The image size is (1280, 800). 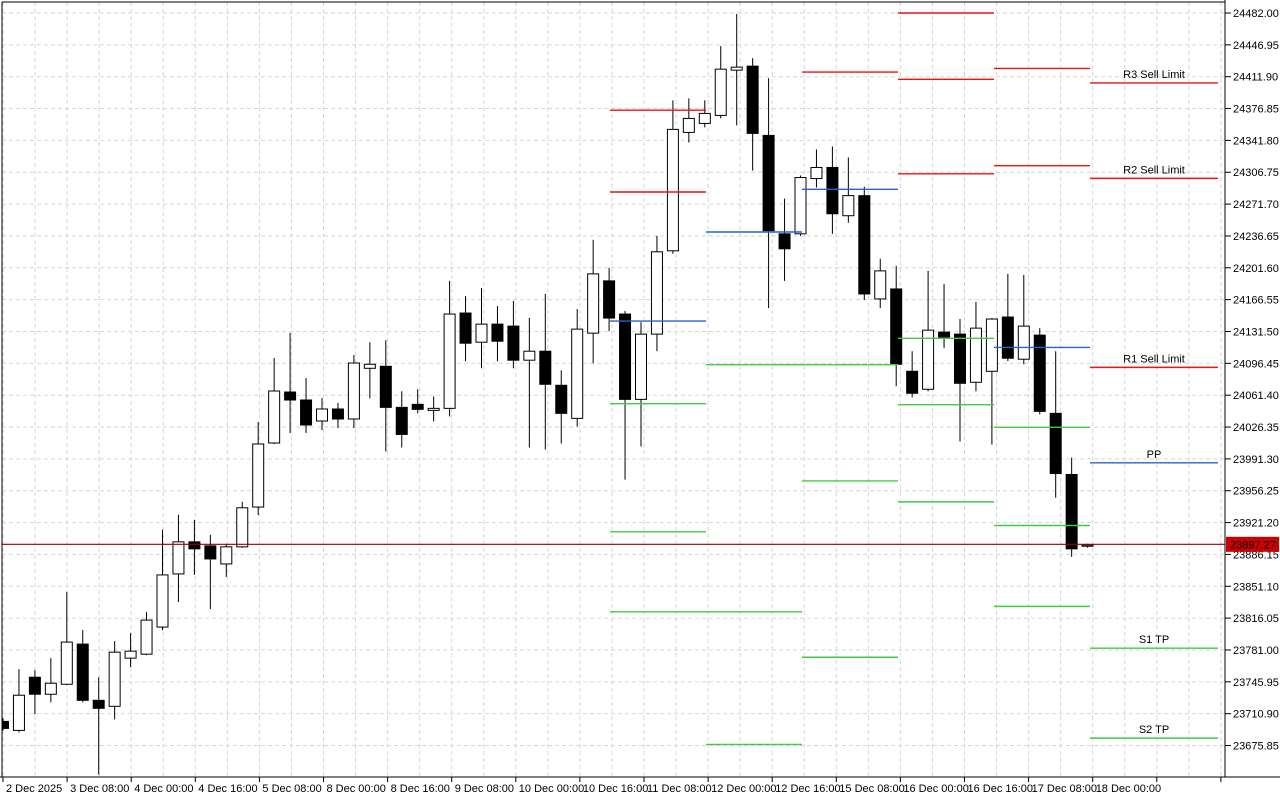 I want to click on trade-level-label: S2 TP, so click(x=1154, y=730).